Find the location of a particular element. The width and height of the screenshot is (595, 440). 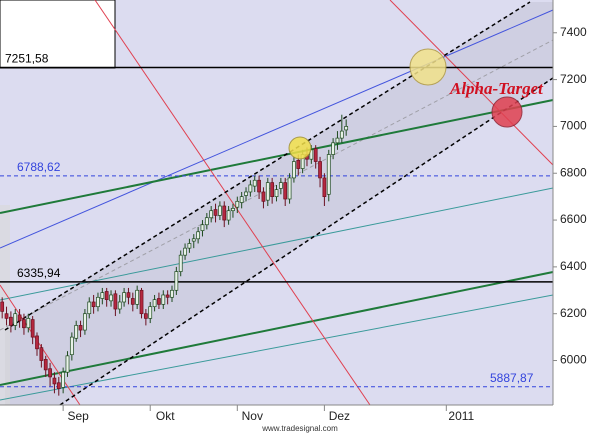

y-tick-label: 6400 is located at coordinates (573, 266).